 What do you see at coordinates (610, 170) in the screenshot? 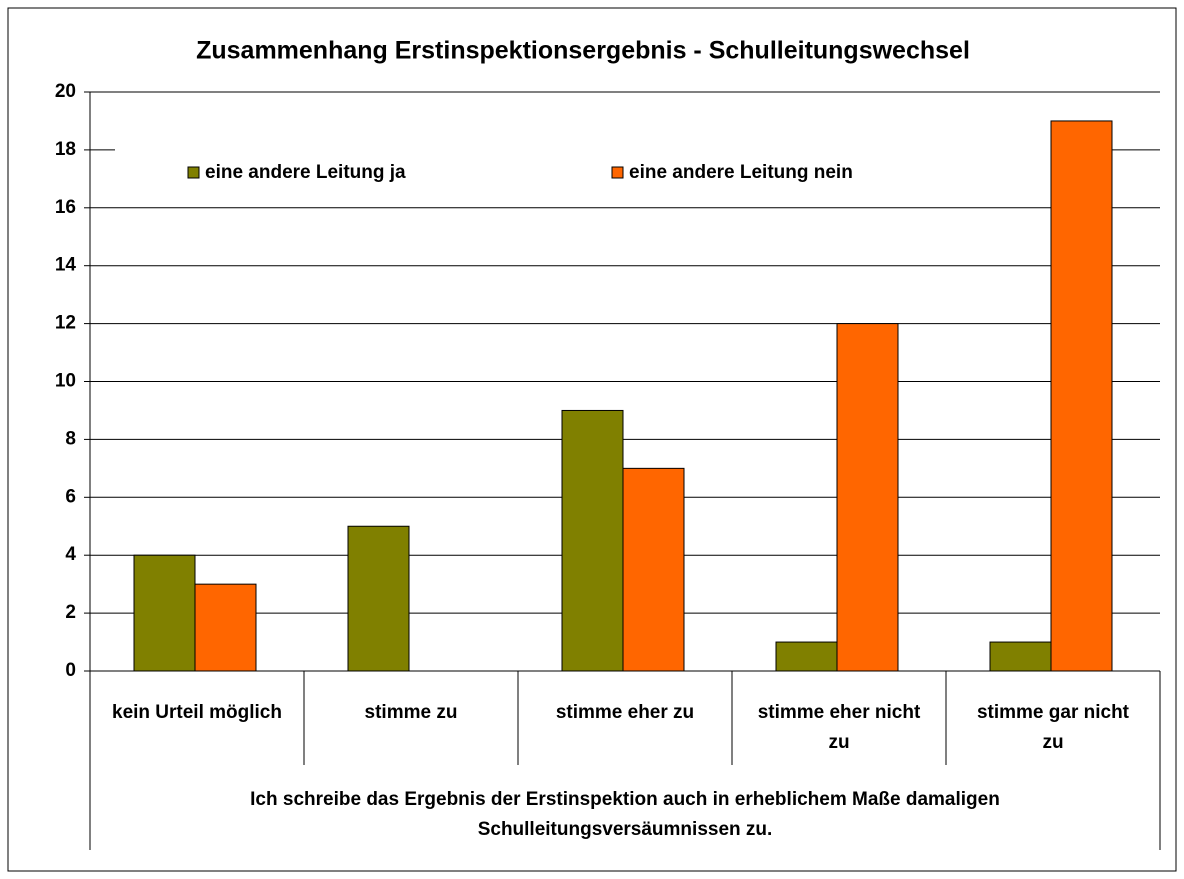
I see `legend-box` at bounding box center [610, 170].